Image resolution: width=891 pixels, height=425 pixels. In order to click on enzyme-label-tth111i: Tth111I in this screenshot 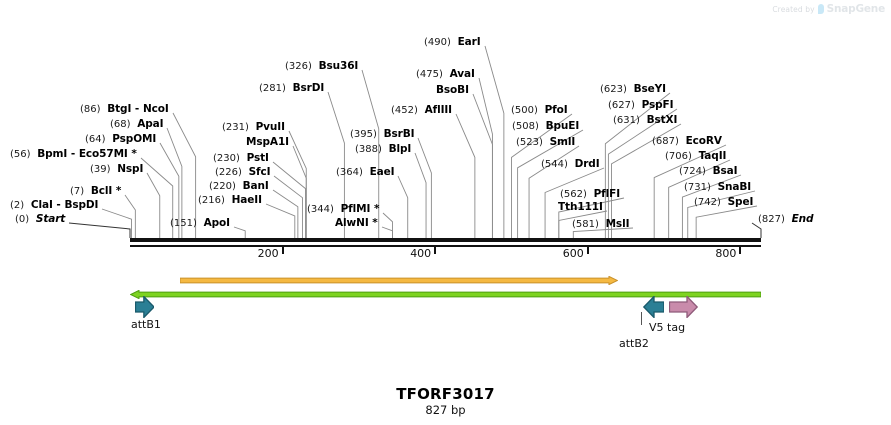, I will do `click(580, 207)`.